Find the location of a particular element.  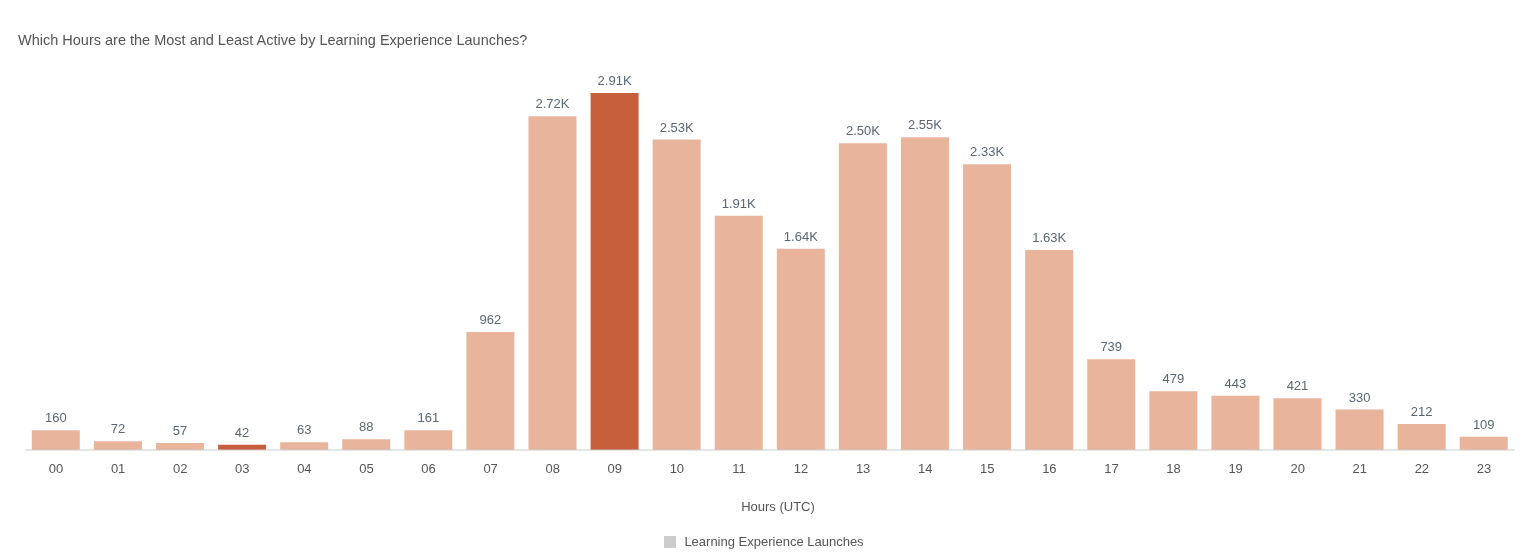

x-tick-label: 09 is located at coordinates (615, 469).